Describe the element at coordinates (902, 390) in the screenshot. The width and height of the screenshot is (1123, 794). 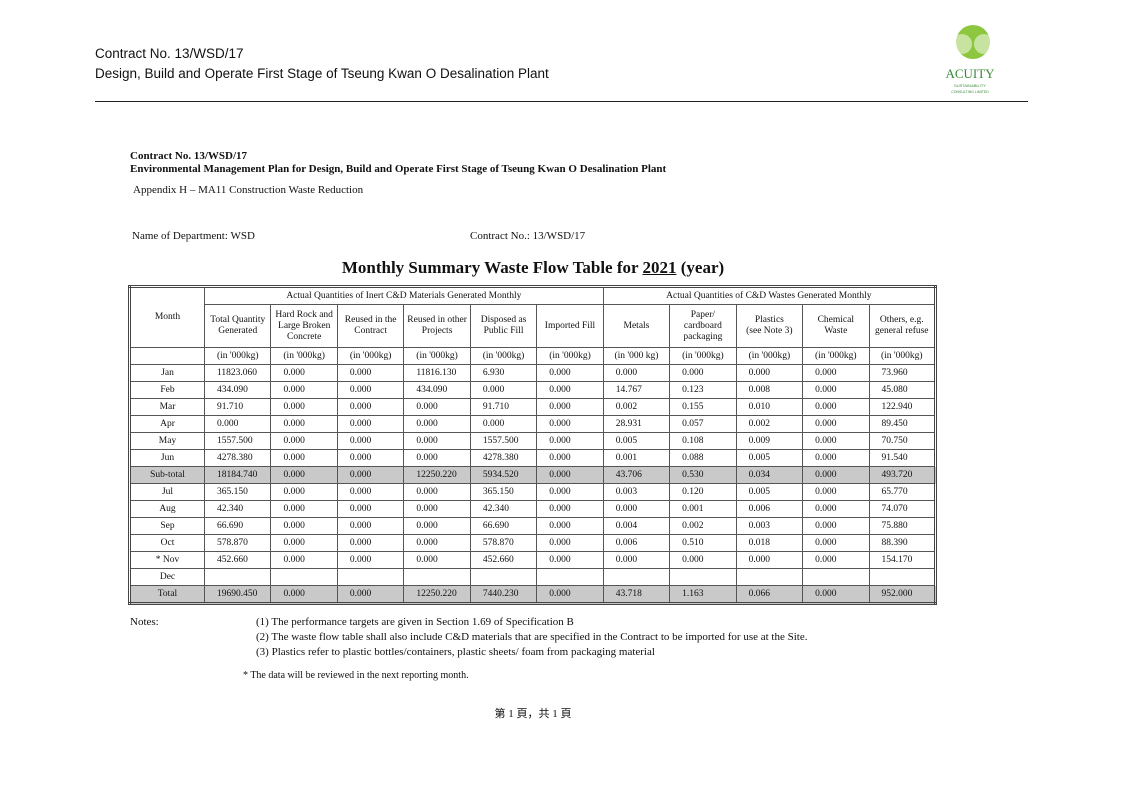
I see `value-cell: 45.080` at that location.